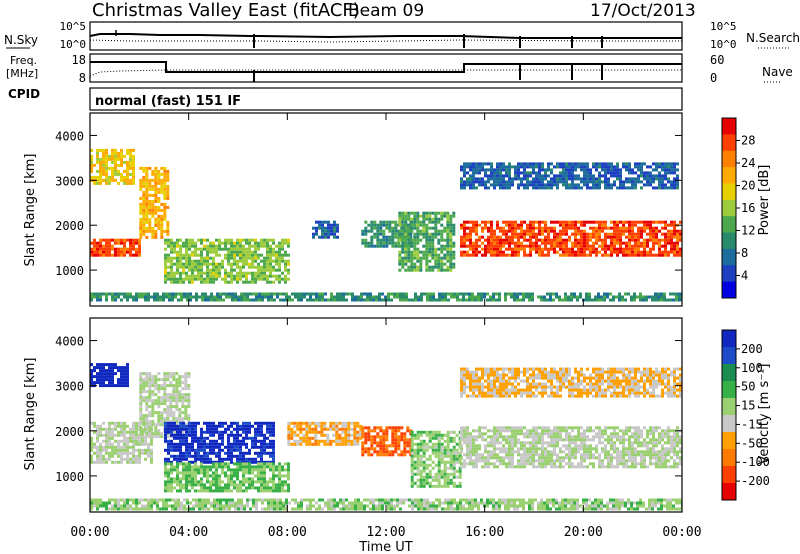  What do you see at coordinates (325, 229) in the screenshot?
I see `echo-region` at bounding box center [325, 229].